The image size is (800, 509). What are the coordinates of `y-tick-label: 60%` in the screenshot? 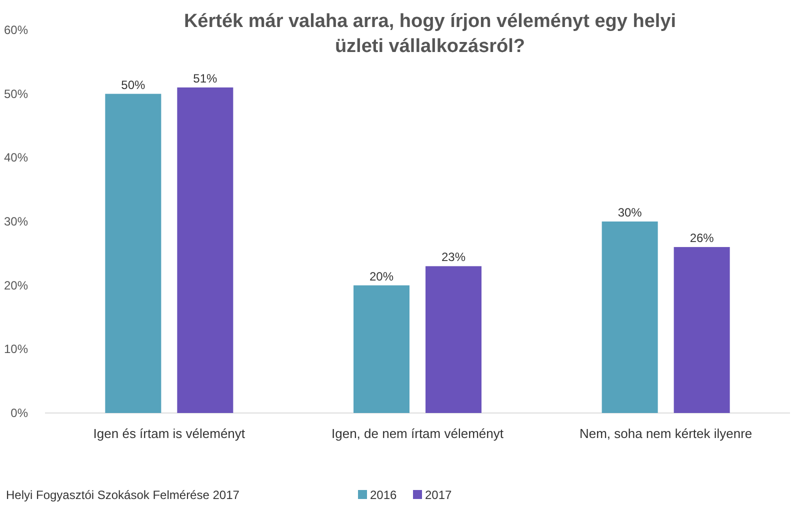 It's located at (16, 30).